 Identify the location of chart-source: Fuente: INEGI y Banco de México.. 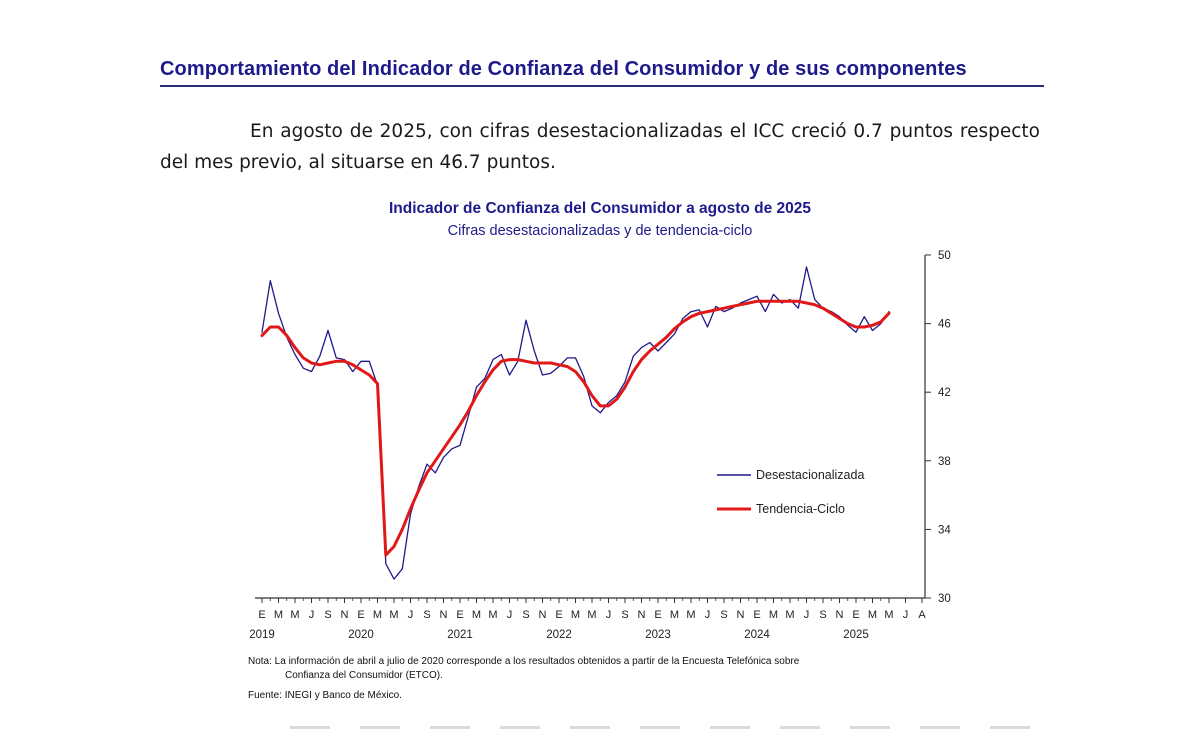
(325, 695).